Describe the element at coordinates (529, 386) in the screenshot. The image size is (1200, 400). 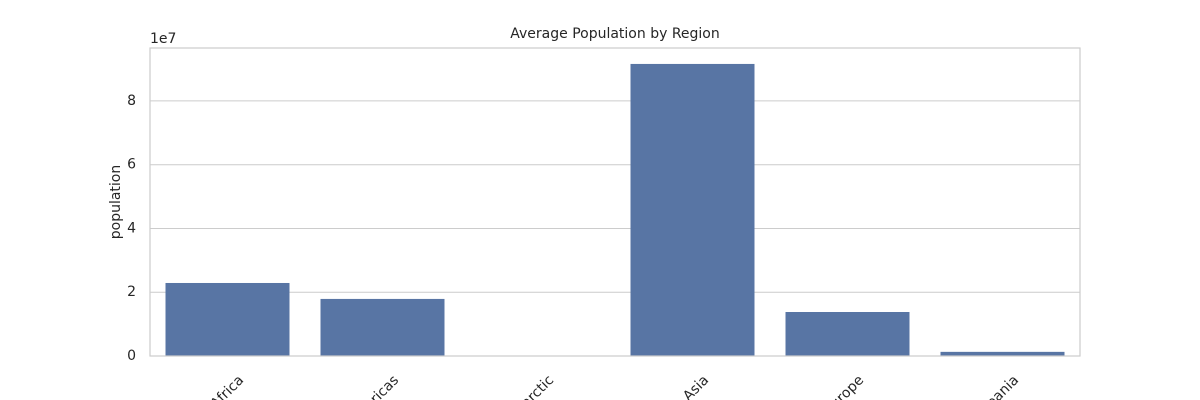
I see `x-tick-label: Antarctic` at that location.